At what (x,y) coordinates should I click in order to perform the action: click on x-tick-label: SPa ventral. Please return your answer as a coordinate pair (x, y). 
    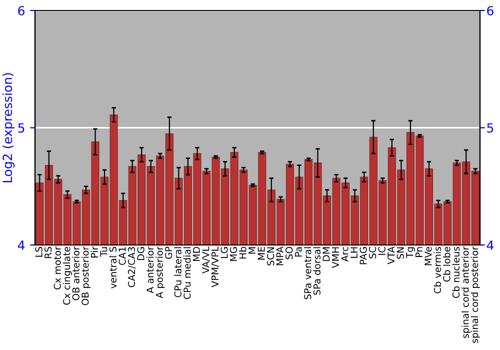
    Looking at the image, I should click on (308, 273).